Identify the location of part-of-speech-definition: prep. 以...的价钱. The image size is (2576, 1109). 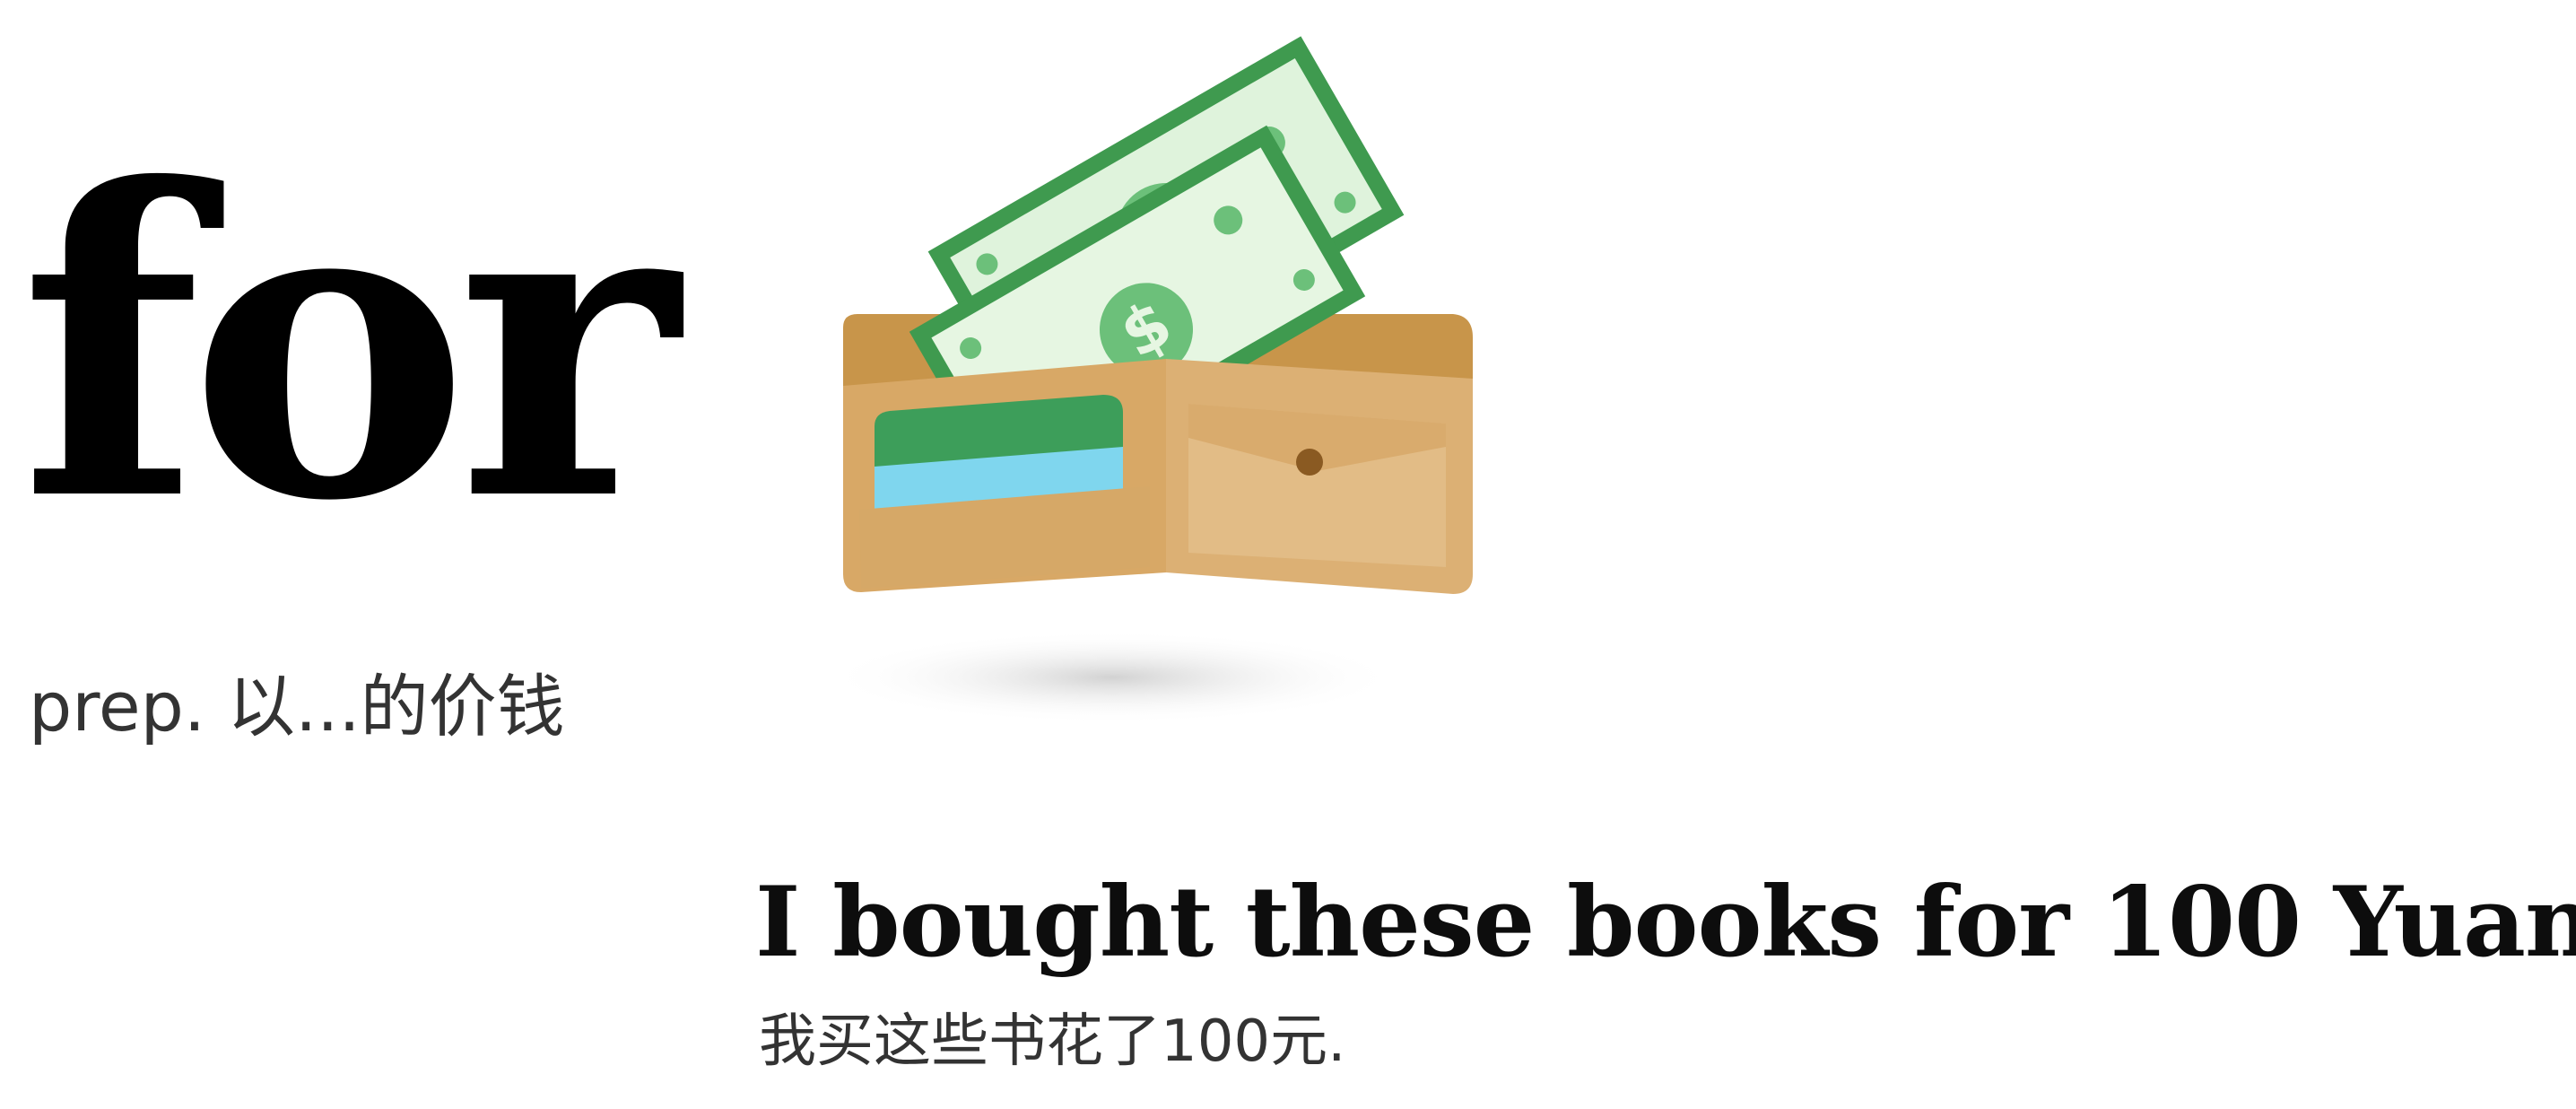
(297, 707).